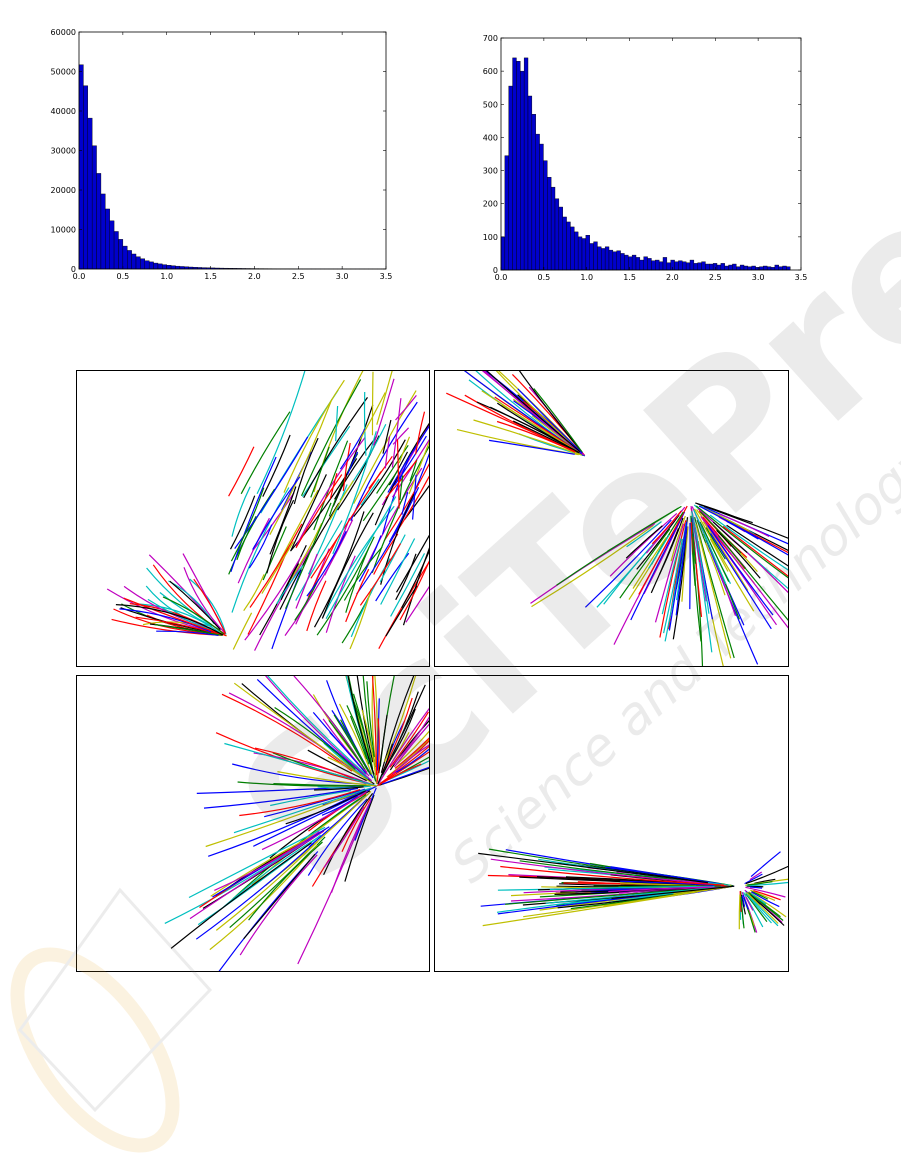 The image size is (901, 1161). Describe the element at coordinates (586, 277) in the screenshot. I see `x-tick-label: 1.0` at that location.